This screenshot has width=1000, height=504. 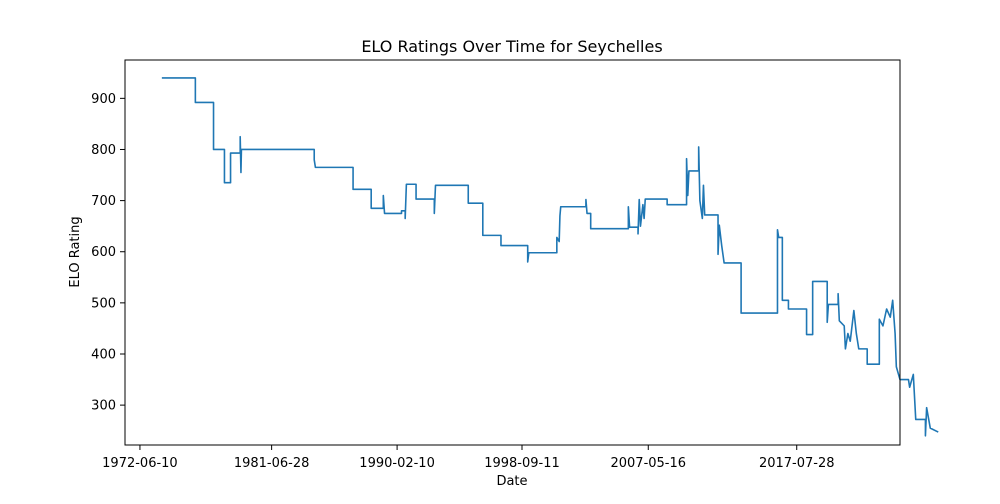 What do you see at coordinates (511, 46) in the screenshot?
I see `chart-title: ELO Ratings Over Time for Seychelles` at bounding box center [511, 46].